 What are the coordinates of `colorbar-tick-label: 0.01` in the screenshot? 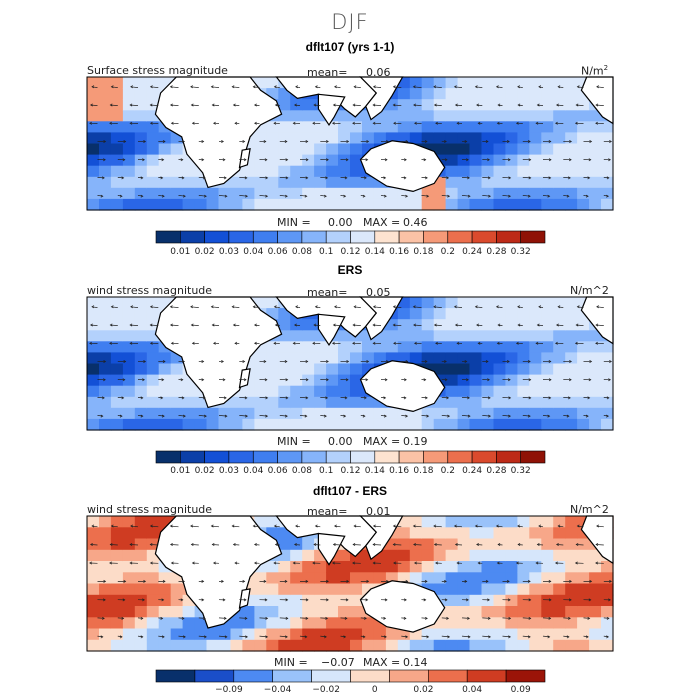 It's located at (180, 252).